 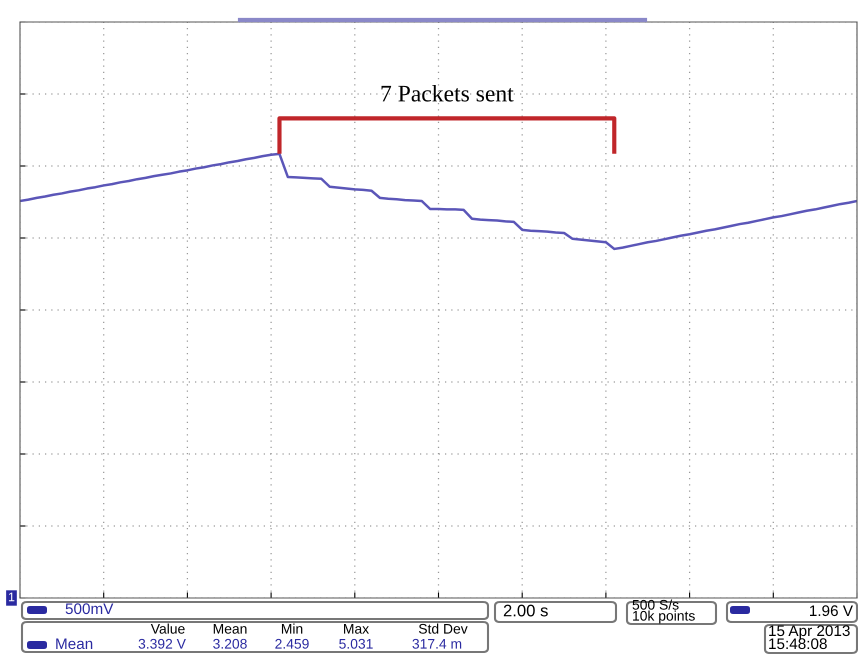 I want to click on text: 3.392 V, so click(x=162, y=643).